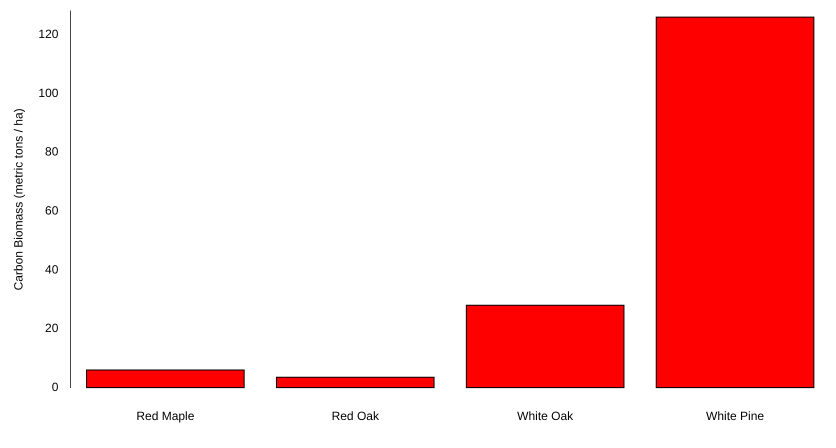 The image size is (836, 448). Describe the element at coordinates (55, 387) in the screenshot. I see `y-tick-label: 0` at that location.